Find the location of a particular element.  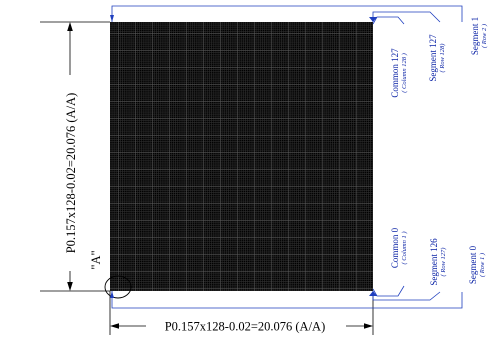

common-0-leader is located at coordinates (388, 291).